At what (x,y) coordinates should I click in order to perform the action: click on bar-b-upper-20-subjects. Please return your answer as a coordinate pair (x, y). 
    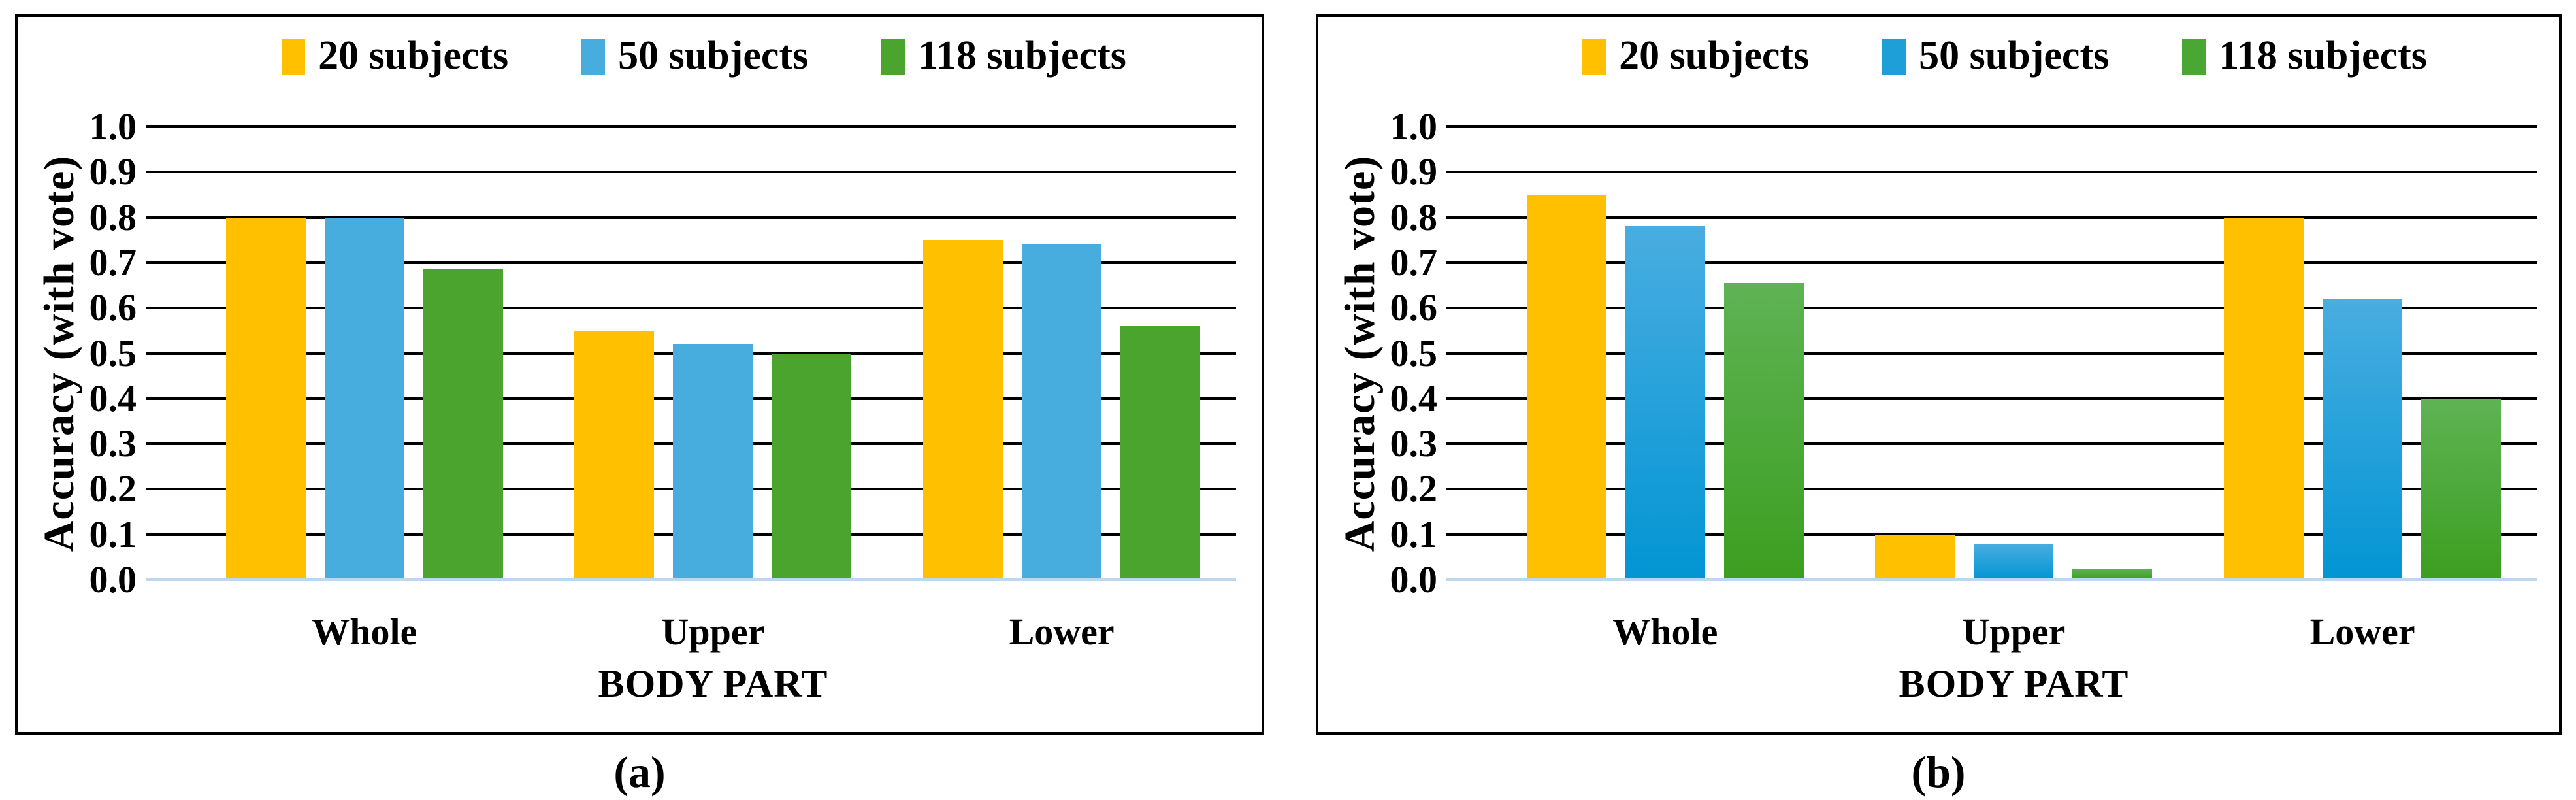
    Looking at the image, I should click on (1915, 557).